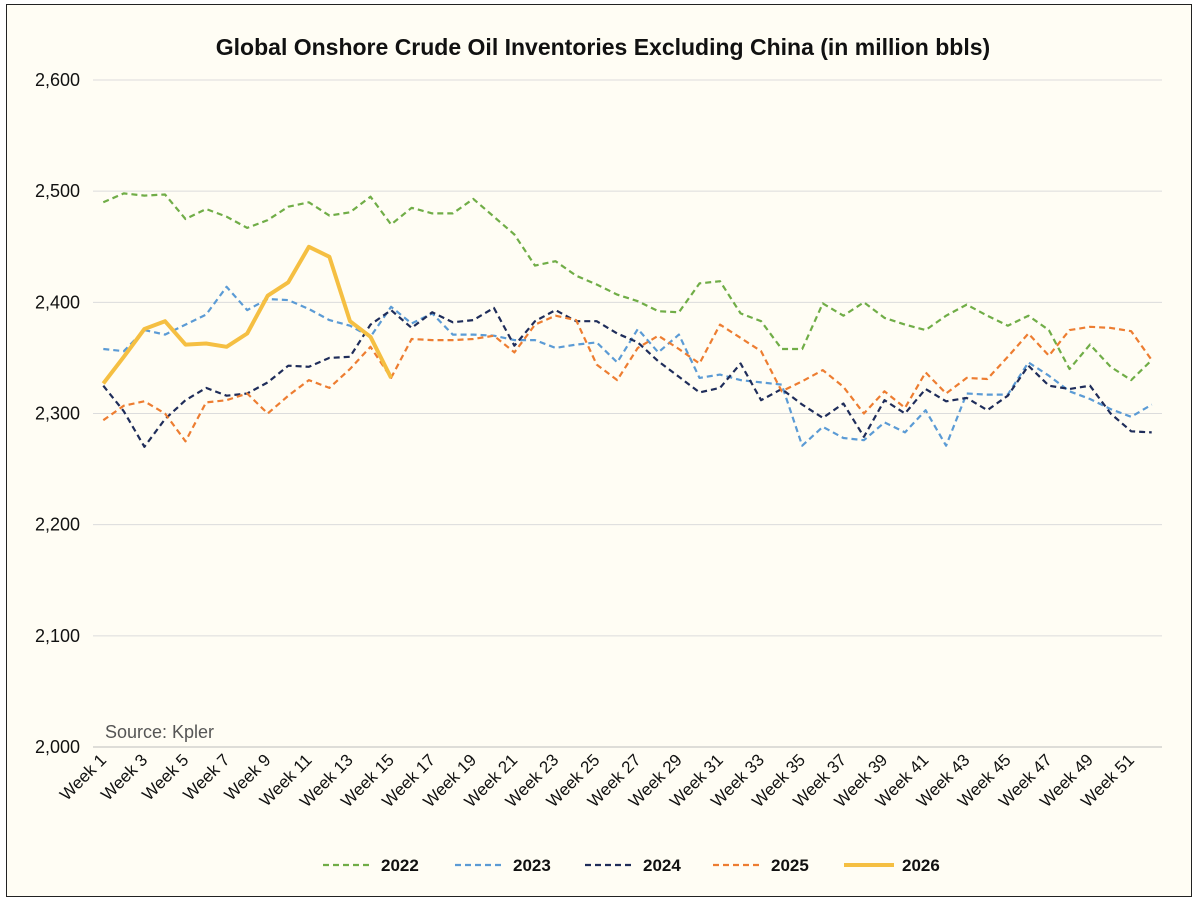  Describe the element at coordinates (57, 525) in the screenshot. I see `y-tick-label: 2,200` at that location.